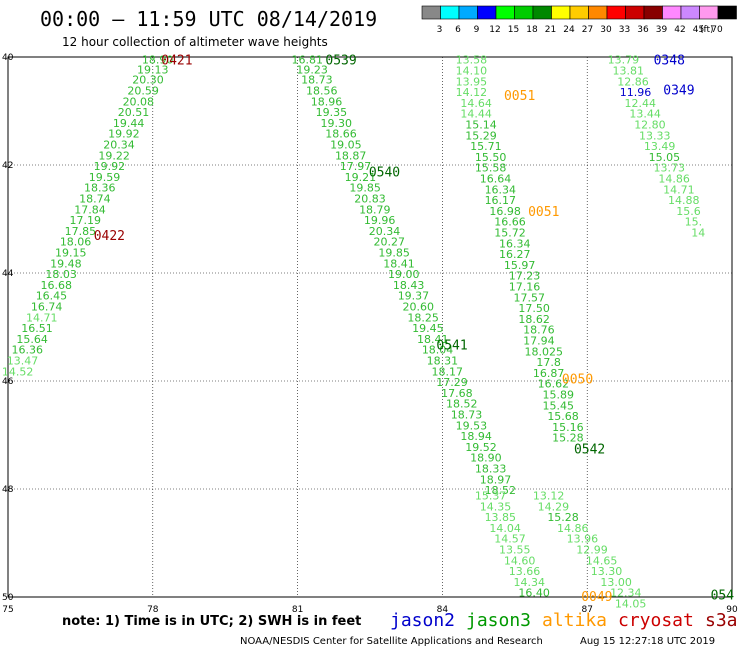  I want to click on data-point: 17.19, so click(85, 220).